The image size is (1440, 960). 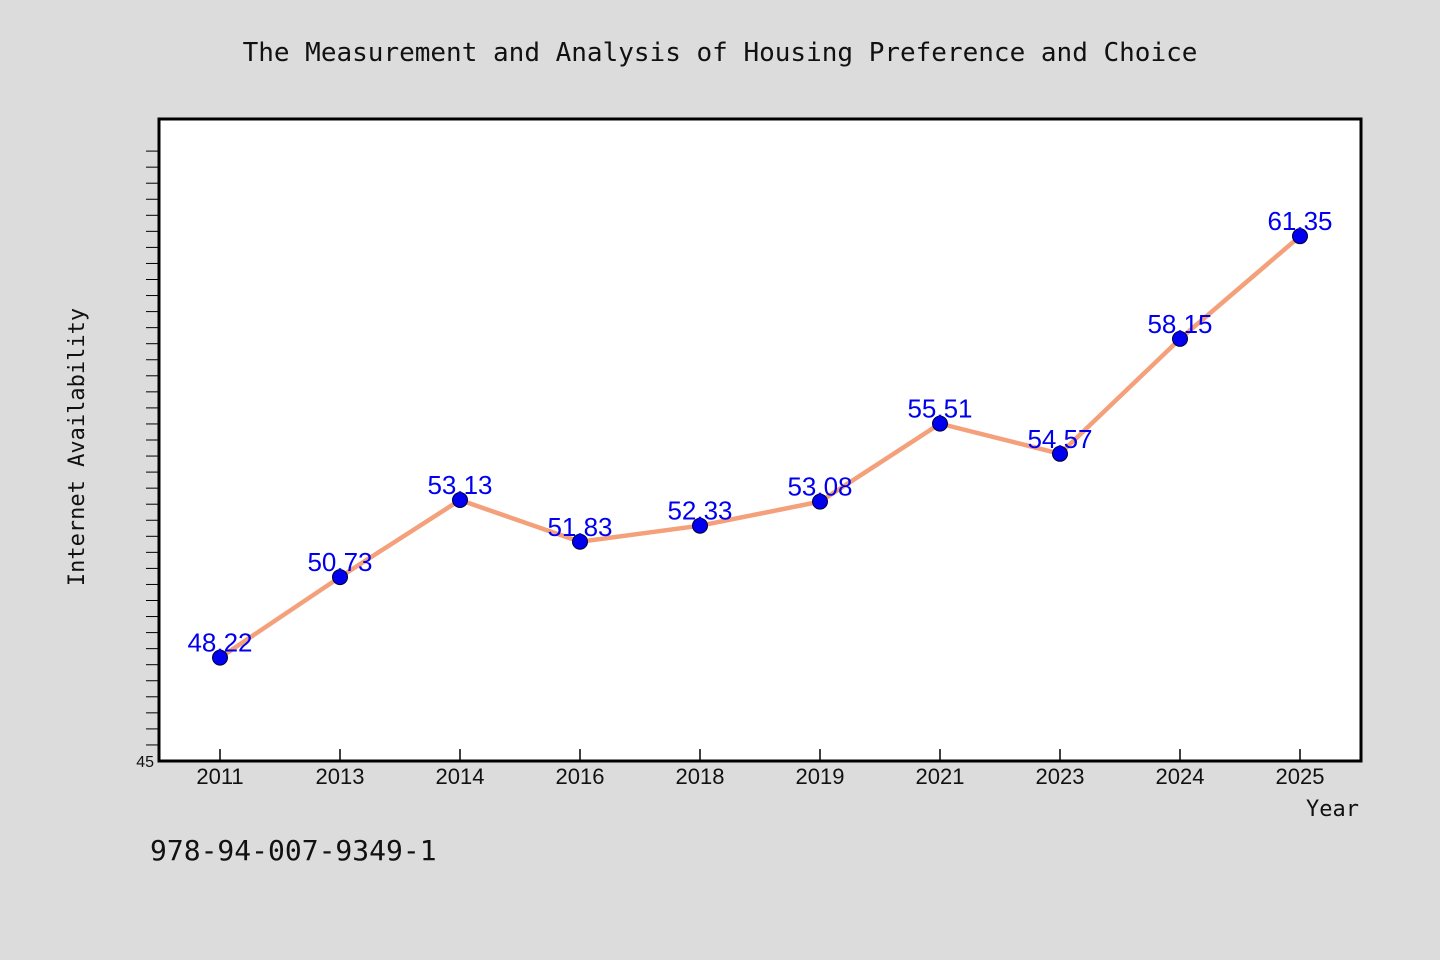 What do you see at coordinates (819, 487) in the screenshot?
I see `data-label: 53.08` at bounding box center [819, 487].